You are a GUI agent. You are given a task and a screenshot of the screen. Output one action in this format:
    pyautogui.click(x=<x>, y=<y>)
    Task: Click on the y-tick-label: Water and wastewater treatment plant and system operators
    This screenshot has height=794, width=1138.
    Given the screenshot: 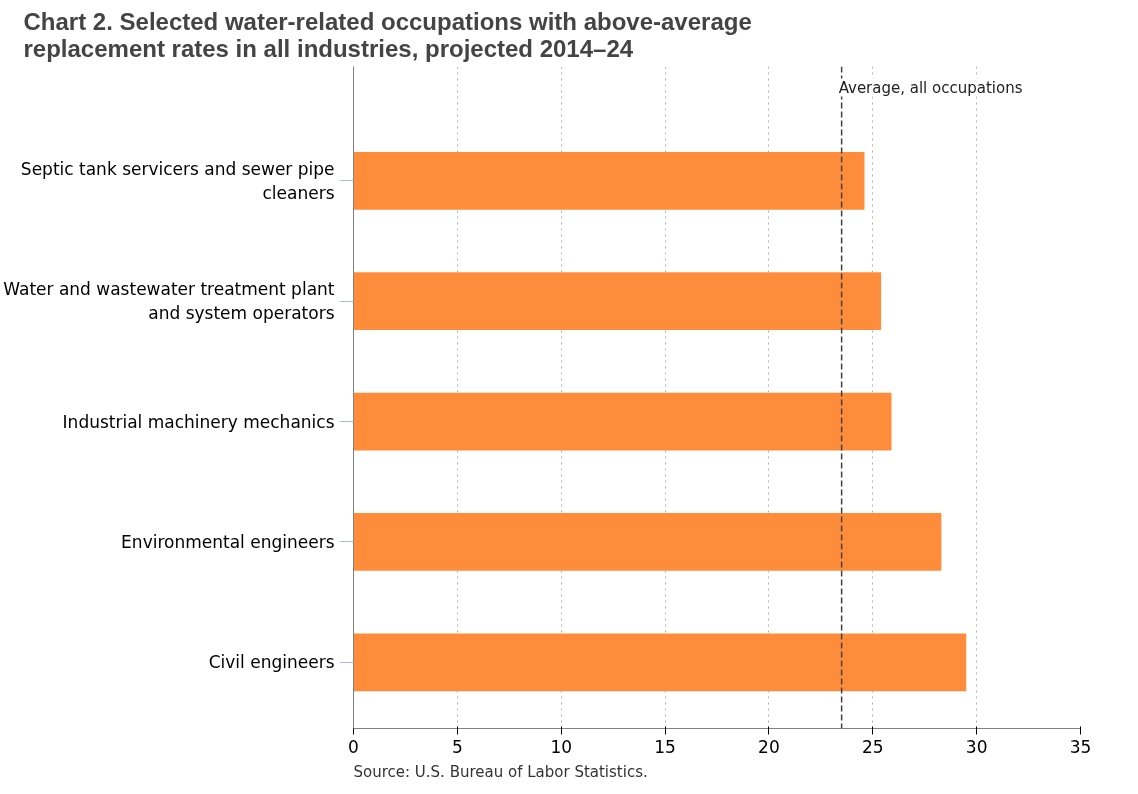 What is the action you would take?
    pyautogui.click(x=169, y=301)
    